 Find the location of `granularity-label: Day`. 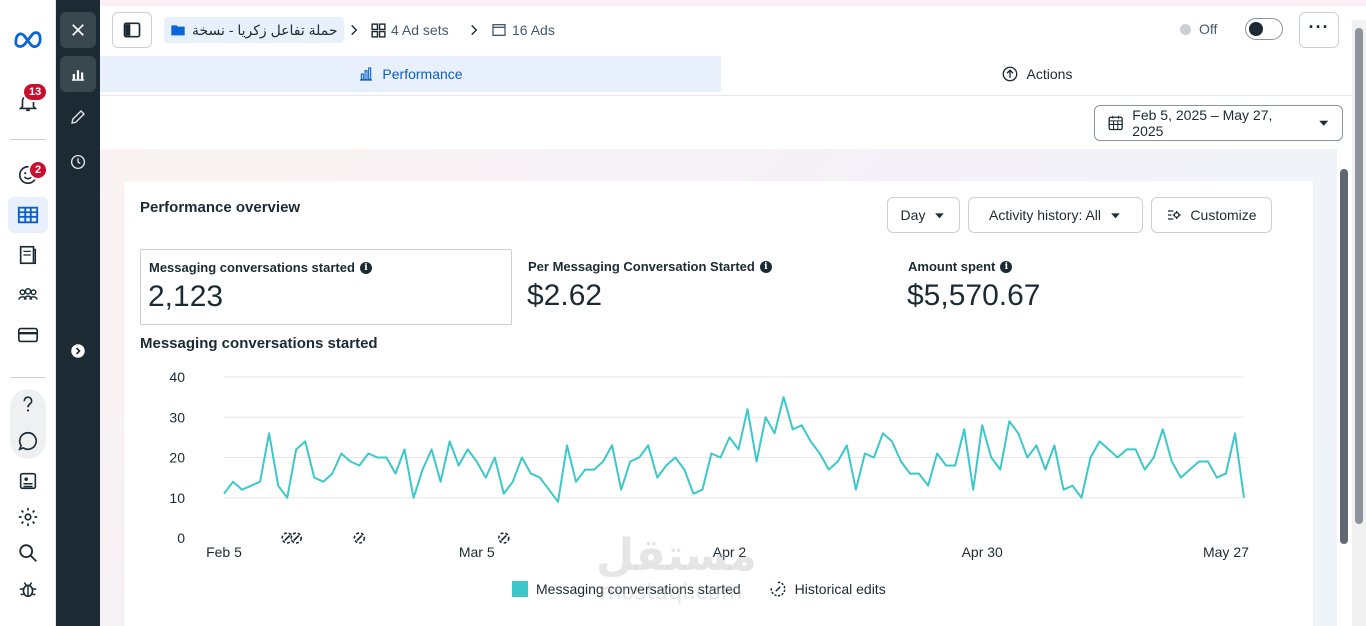

granularity-label: Day is located at coordinates (913, 215).